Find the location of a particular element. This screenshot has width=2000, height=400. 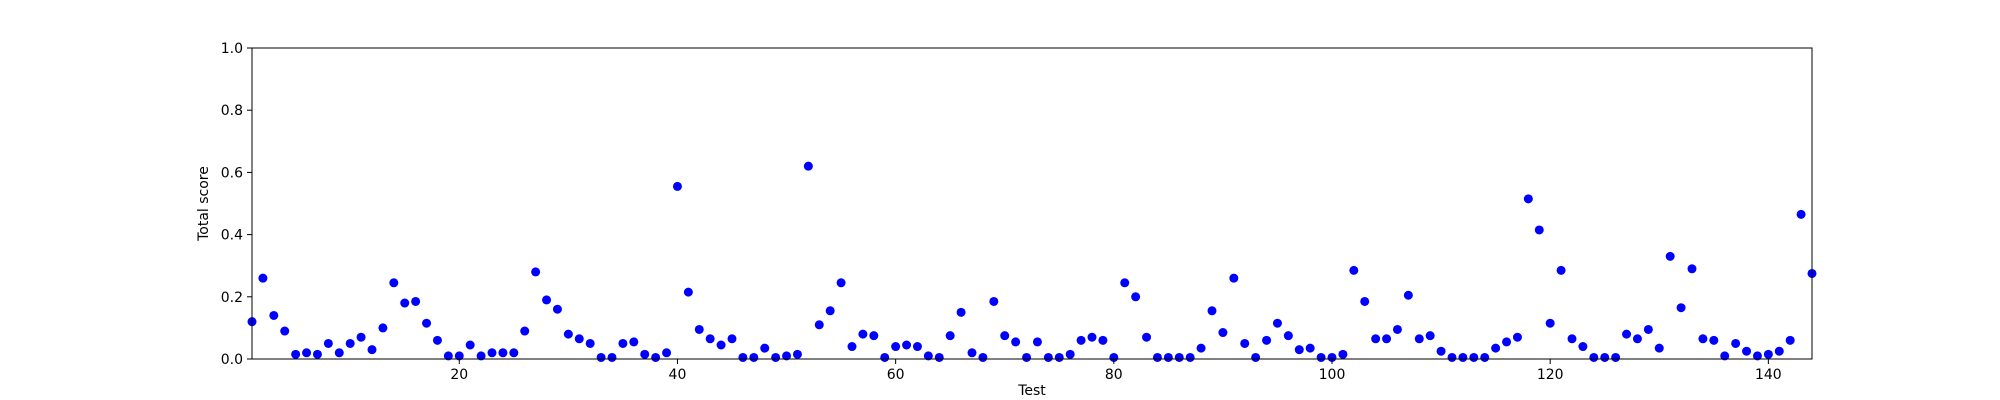

x-tick-label: 100 is located at coordinates (1332, 375).